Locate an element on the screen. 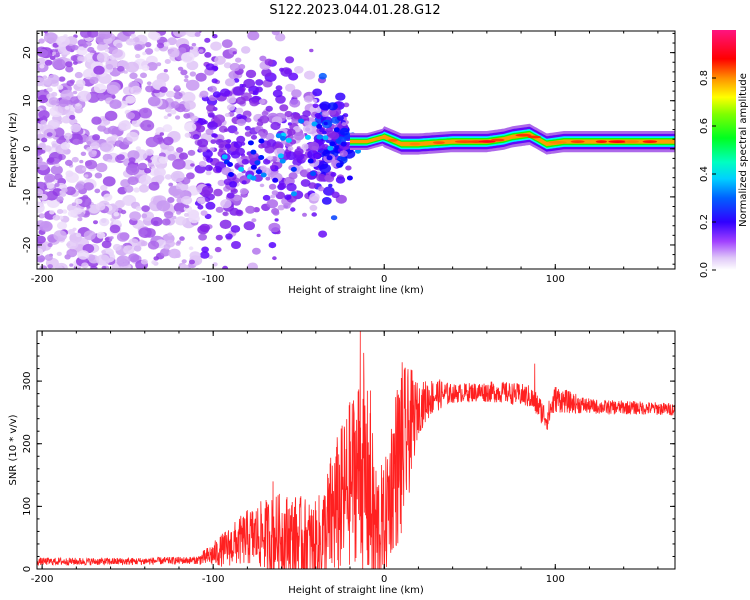  x-tick-label: -200 is located at coordinates (42, 279).